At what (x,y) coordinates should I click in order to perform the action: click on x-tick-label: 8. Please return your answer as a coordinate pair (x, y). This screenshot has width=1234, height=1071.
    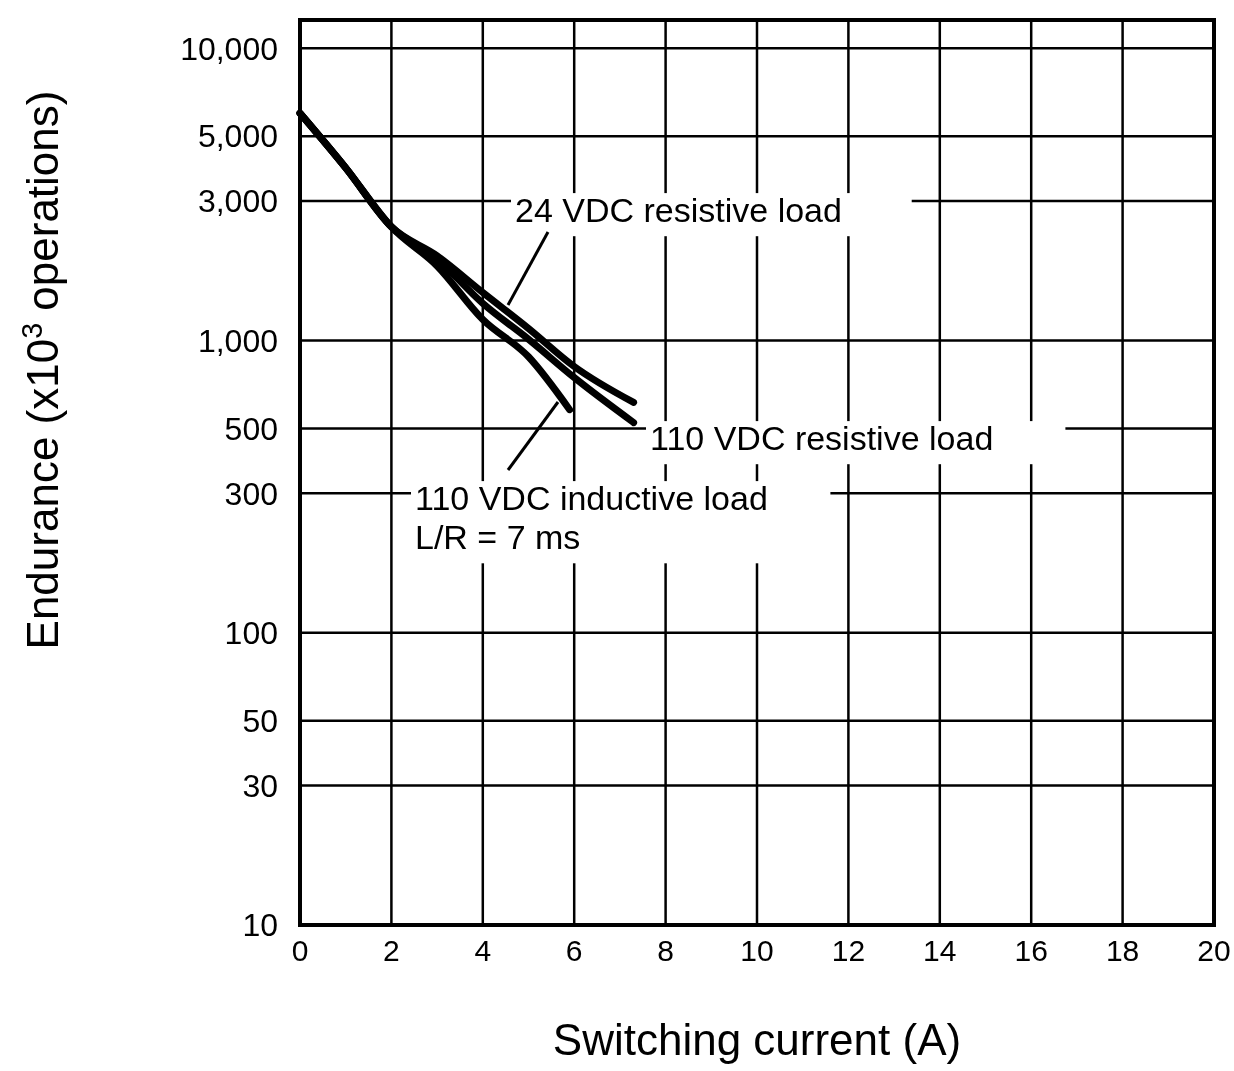
    Looking at the image, I should click on (665, 950).